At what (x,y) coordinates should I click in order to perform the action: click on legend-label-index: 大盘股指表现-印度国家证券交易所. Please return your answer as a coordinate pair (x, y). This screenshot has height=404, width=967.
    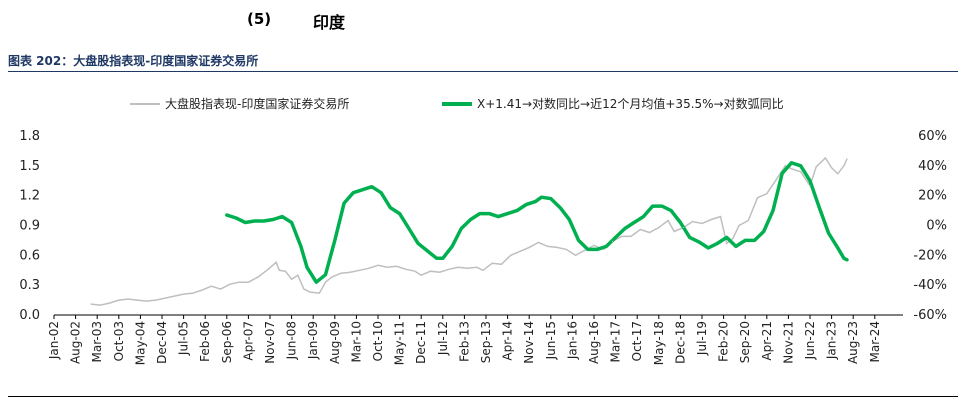
    Looking at the image, I should click on (257, 103).